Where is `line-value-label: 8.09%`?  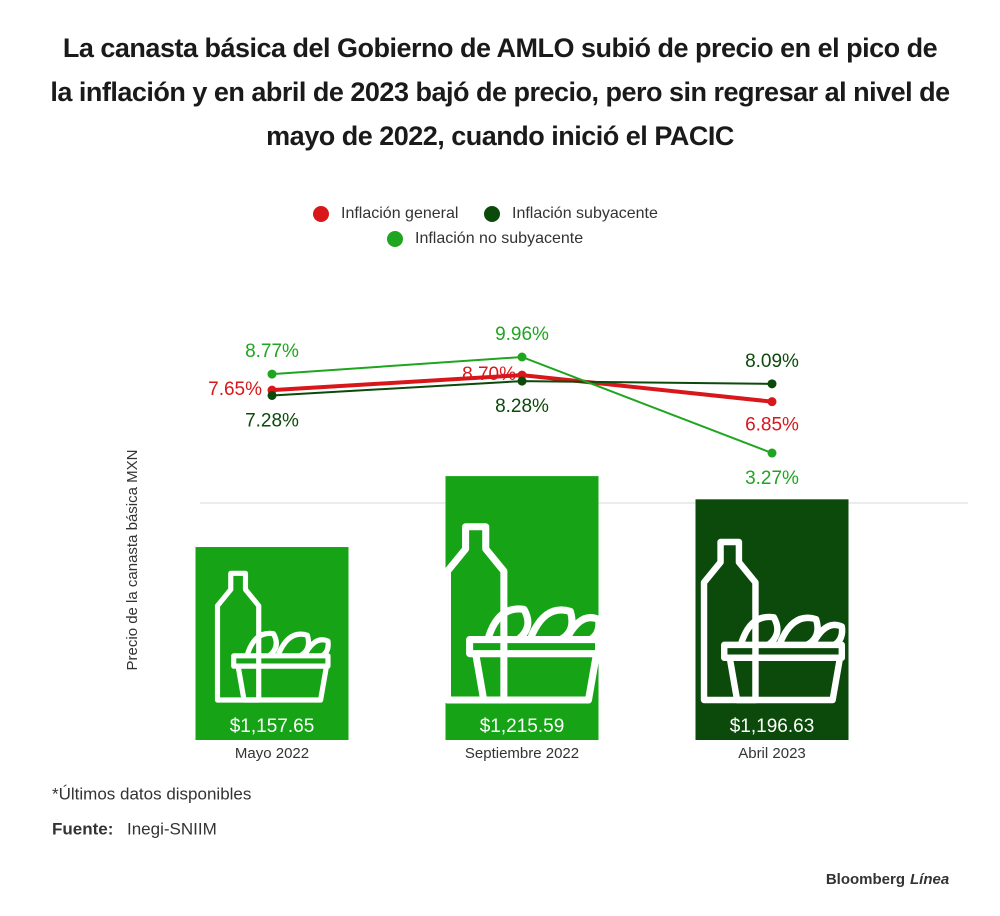 line-value-label: 8.09% is located at coordinates (772, 361).